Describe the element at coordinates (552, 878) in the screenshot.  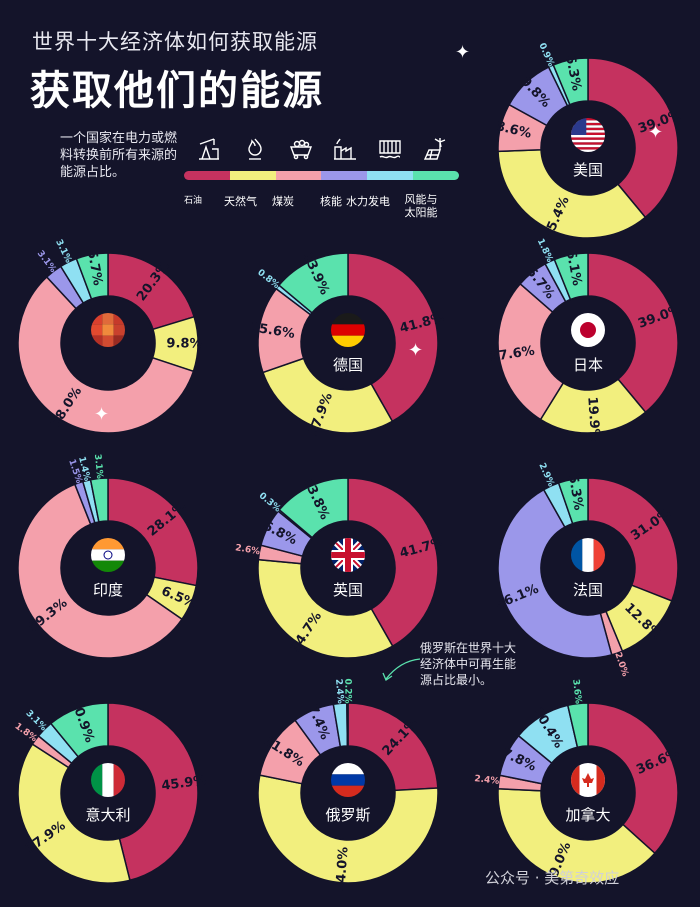
I see `watermark: 公众号 · 美第奇效应` at that location.